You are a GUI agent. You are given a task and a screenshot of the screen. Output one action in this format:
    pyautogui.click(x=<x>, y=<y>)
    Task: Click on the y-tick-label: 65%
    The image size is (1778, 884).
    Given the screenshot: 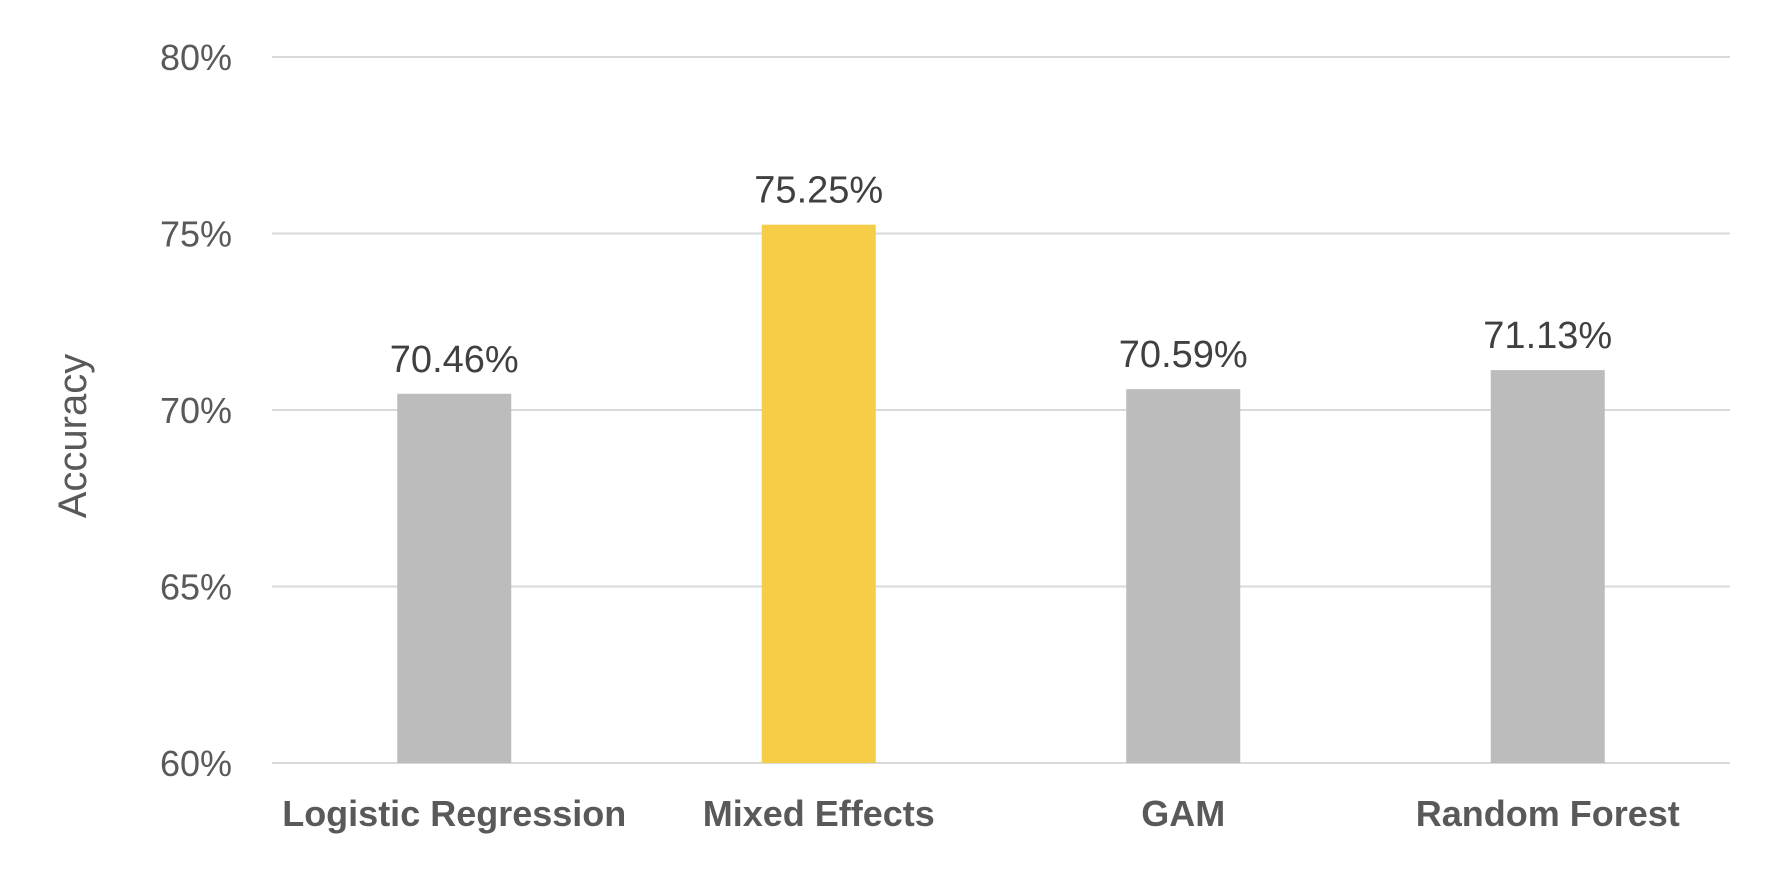 What is the action you would take?
    pyautogui.click(x=196, y=587)
    